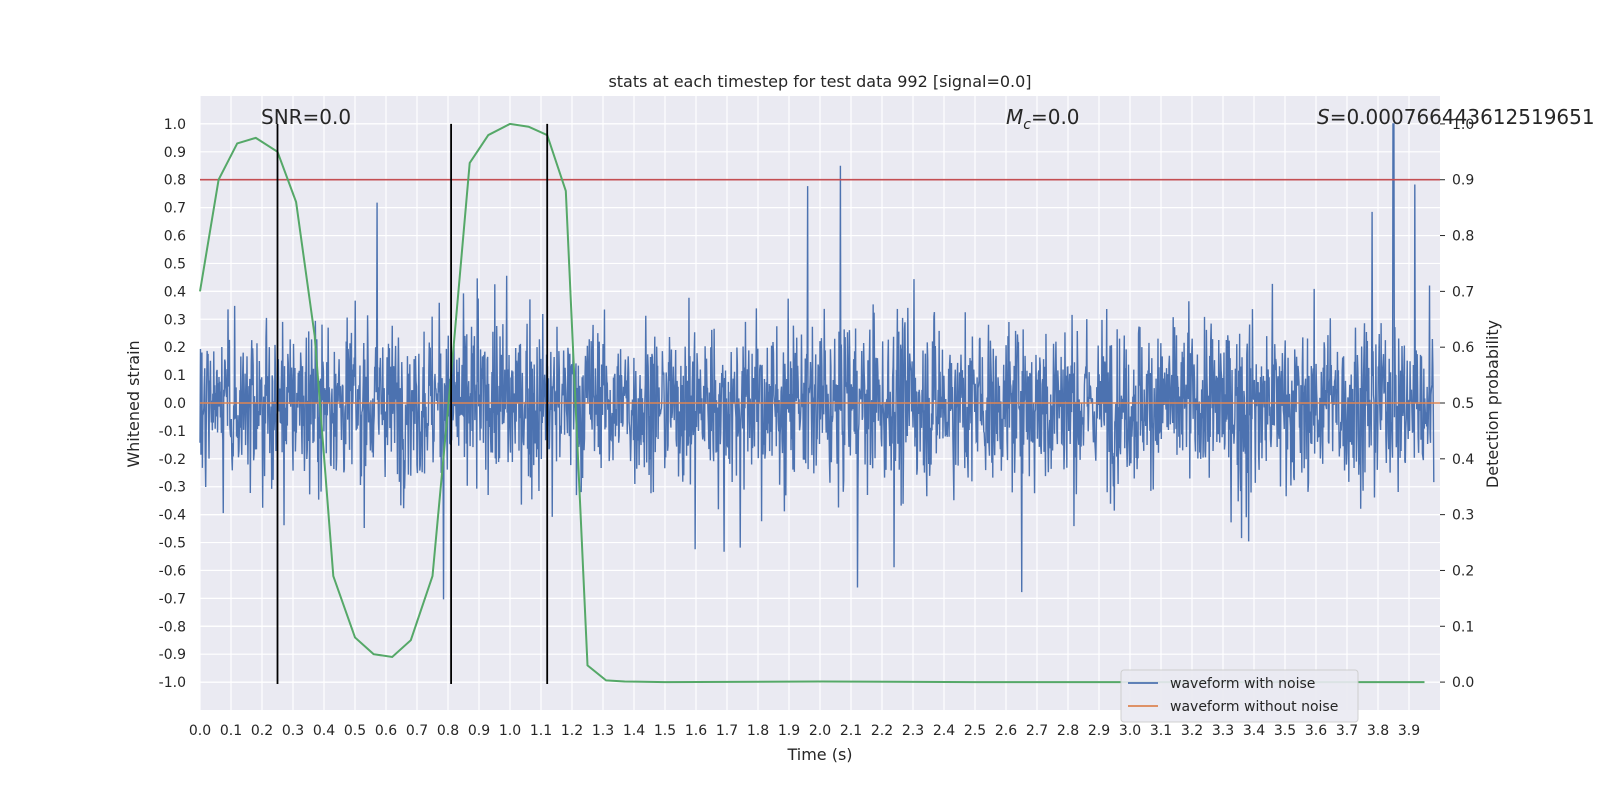 The width and height of the screenshot is (1600, 800). What do you see at coordinates (913, 731) in the screenshot?
I see `x-tick-label: 2.3` at bounding box center [913, 731].